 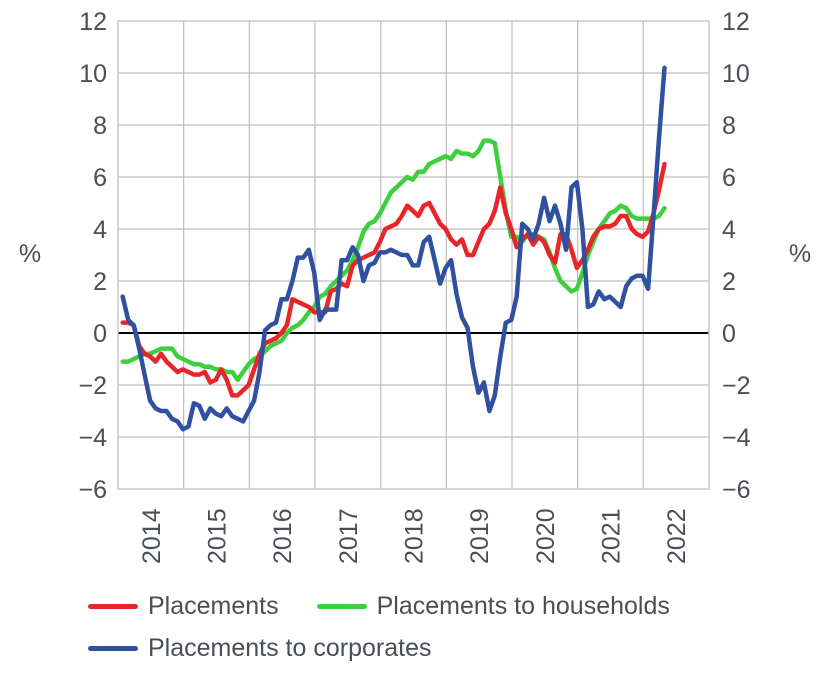 I want to click on y-axis-label-left: %, so click(x=30, y=254).